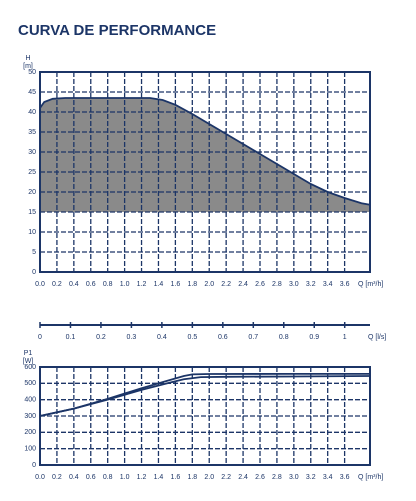 This screenshot has height=501, width=416. Describe the element at coordinates (32, 192) in the screenshot. I see `y-tick-label: 20` at that location.